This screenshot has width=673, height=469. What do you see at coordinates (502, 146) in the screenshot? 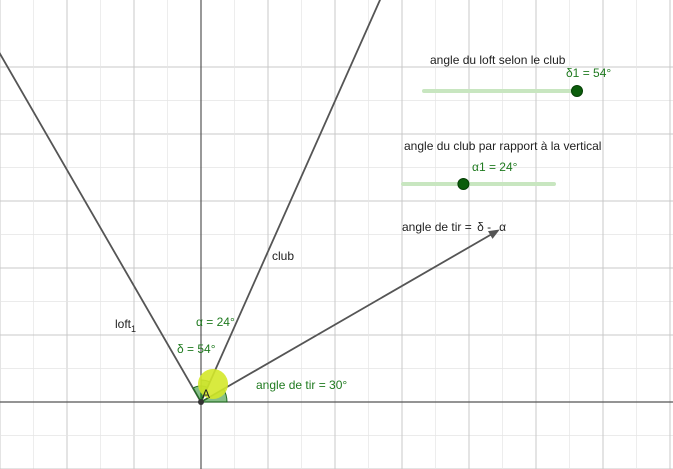
I see `club-slider-title: angle du club par rapport à la vertical` at bounding box center [502, 146].